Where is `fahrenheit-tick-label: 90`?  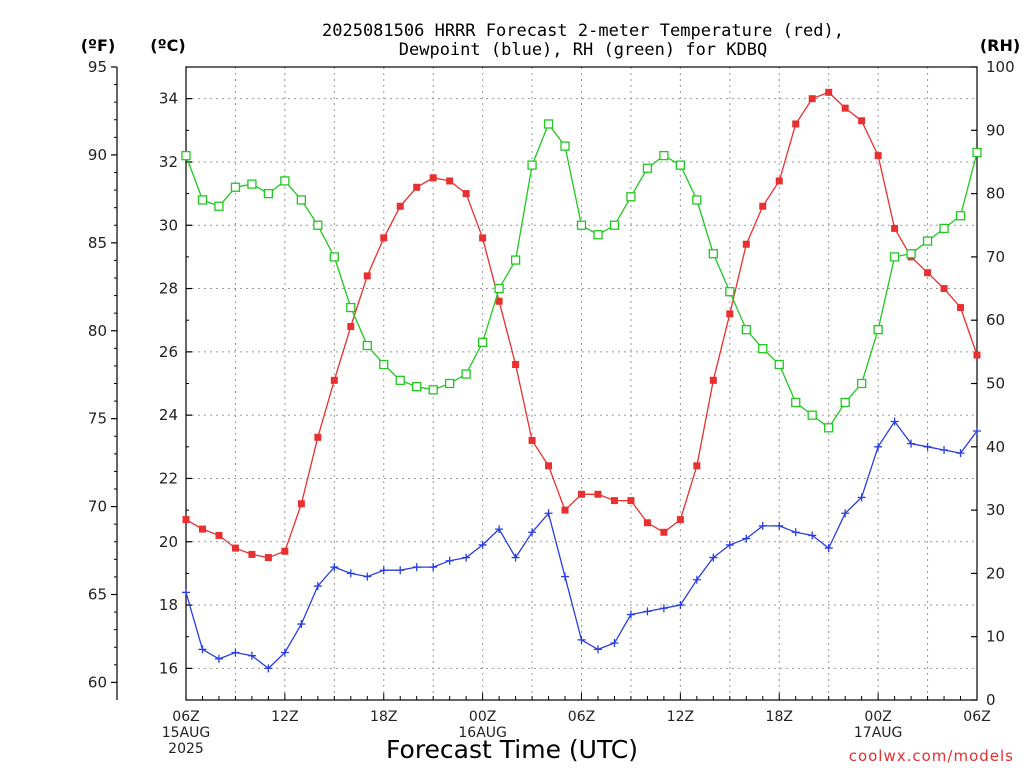 fahrenheit-tick-label: 90 is located at coordinates (97, 155).